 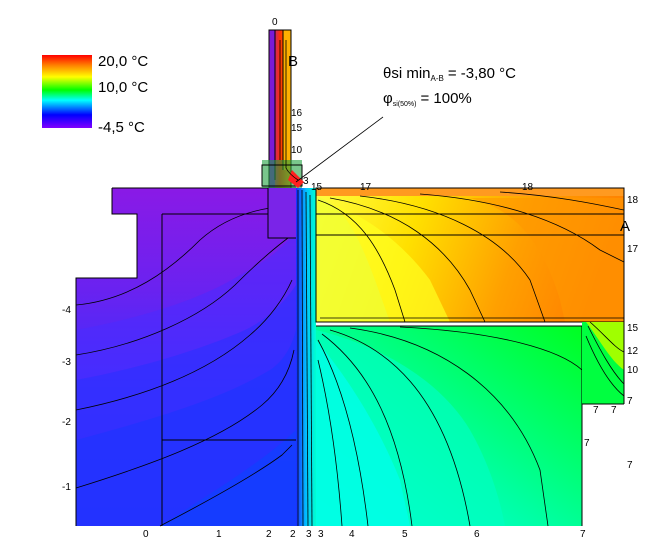 I want to click on isotherm-label: 0, so click(x=275, y=22).